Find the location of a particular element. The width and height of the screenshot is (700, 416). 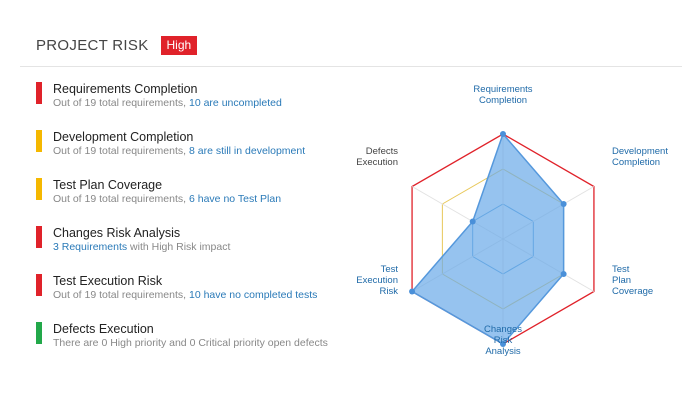

radar-axis-label: Requirements Completion is located at coordinates (502, 95).